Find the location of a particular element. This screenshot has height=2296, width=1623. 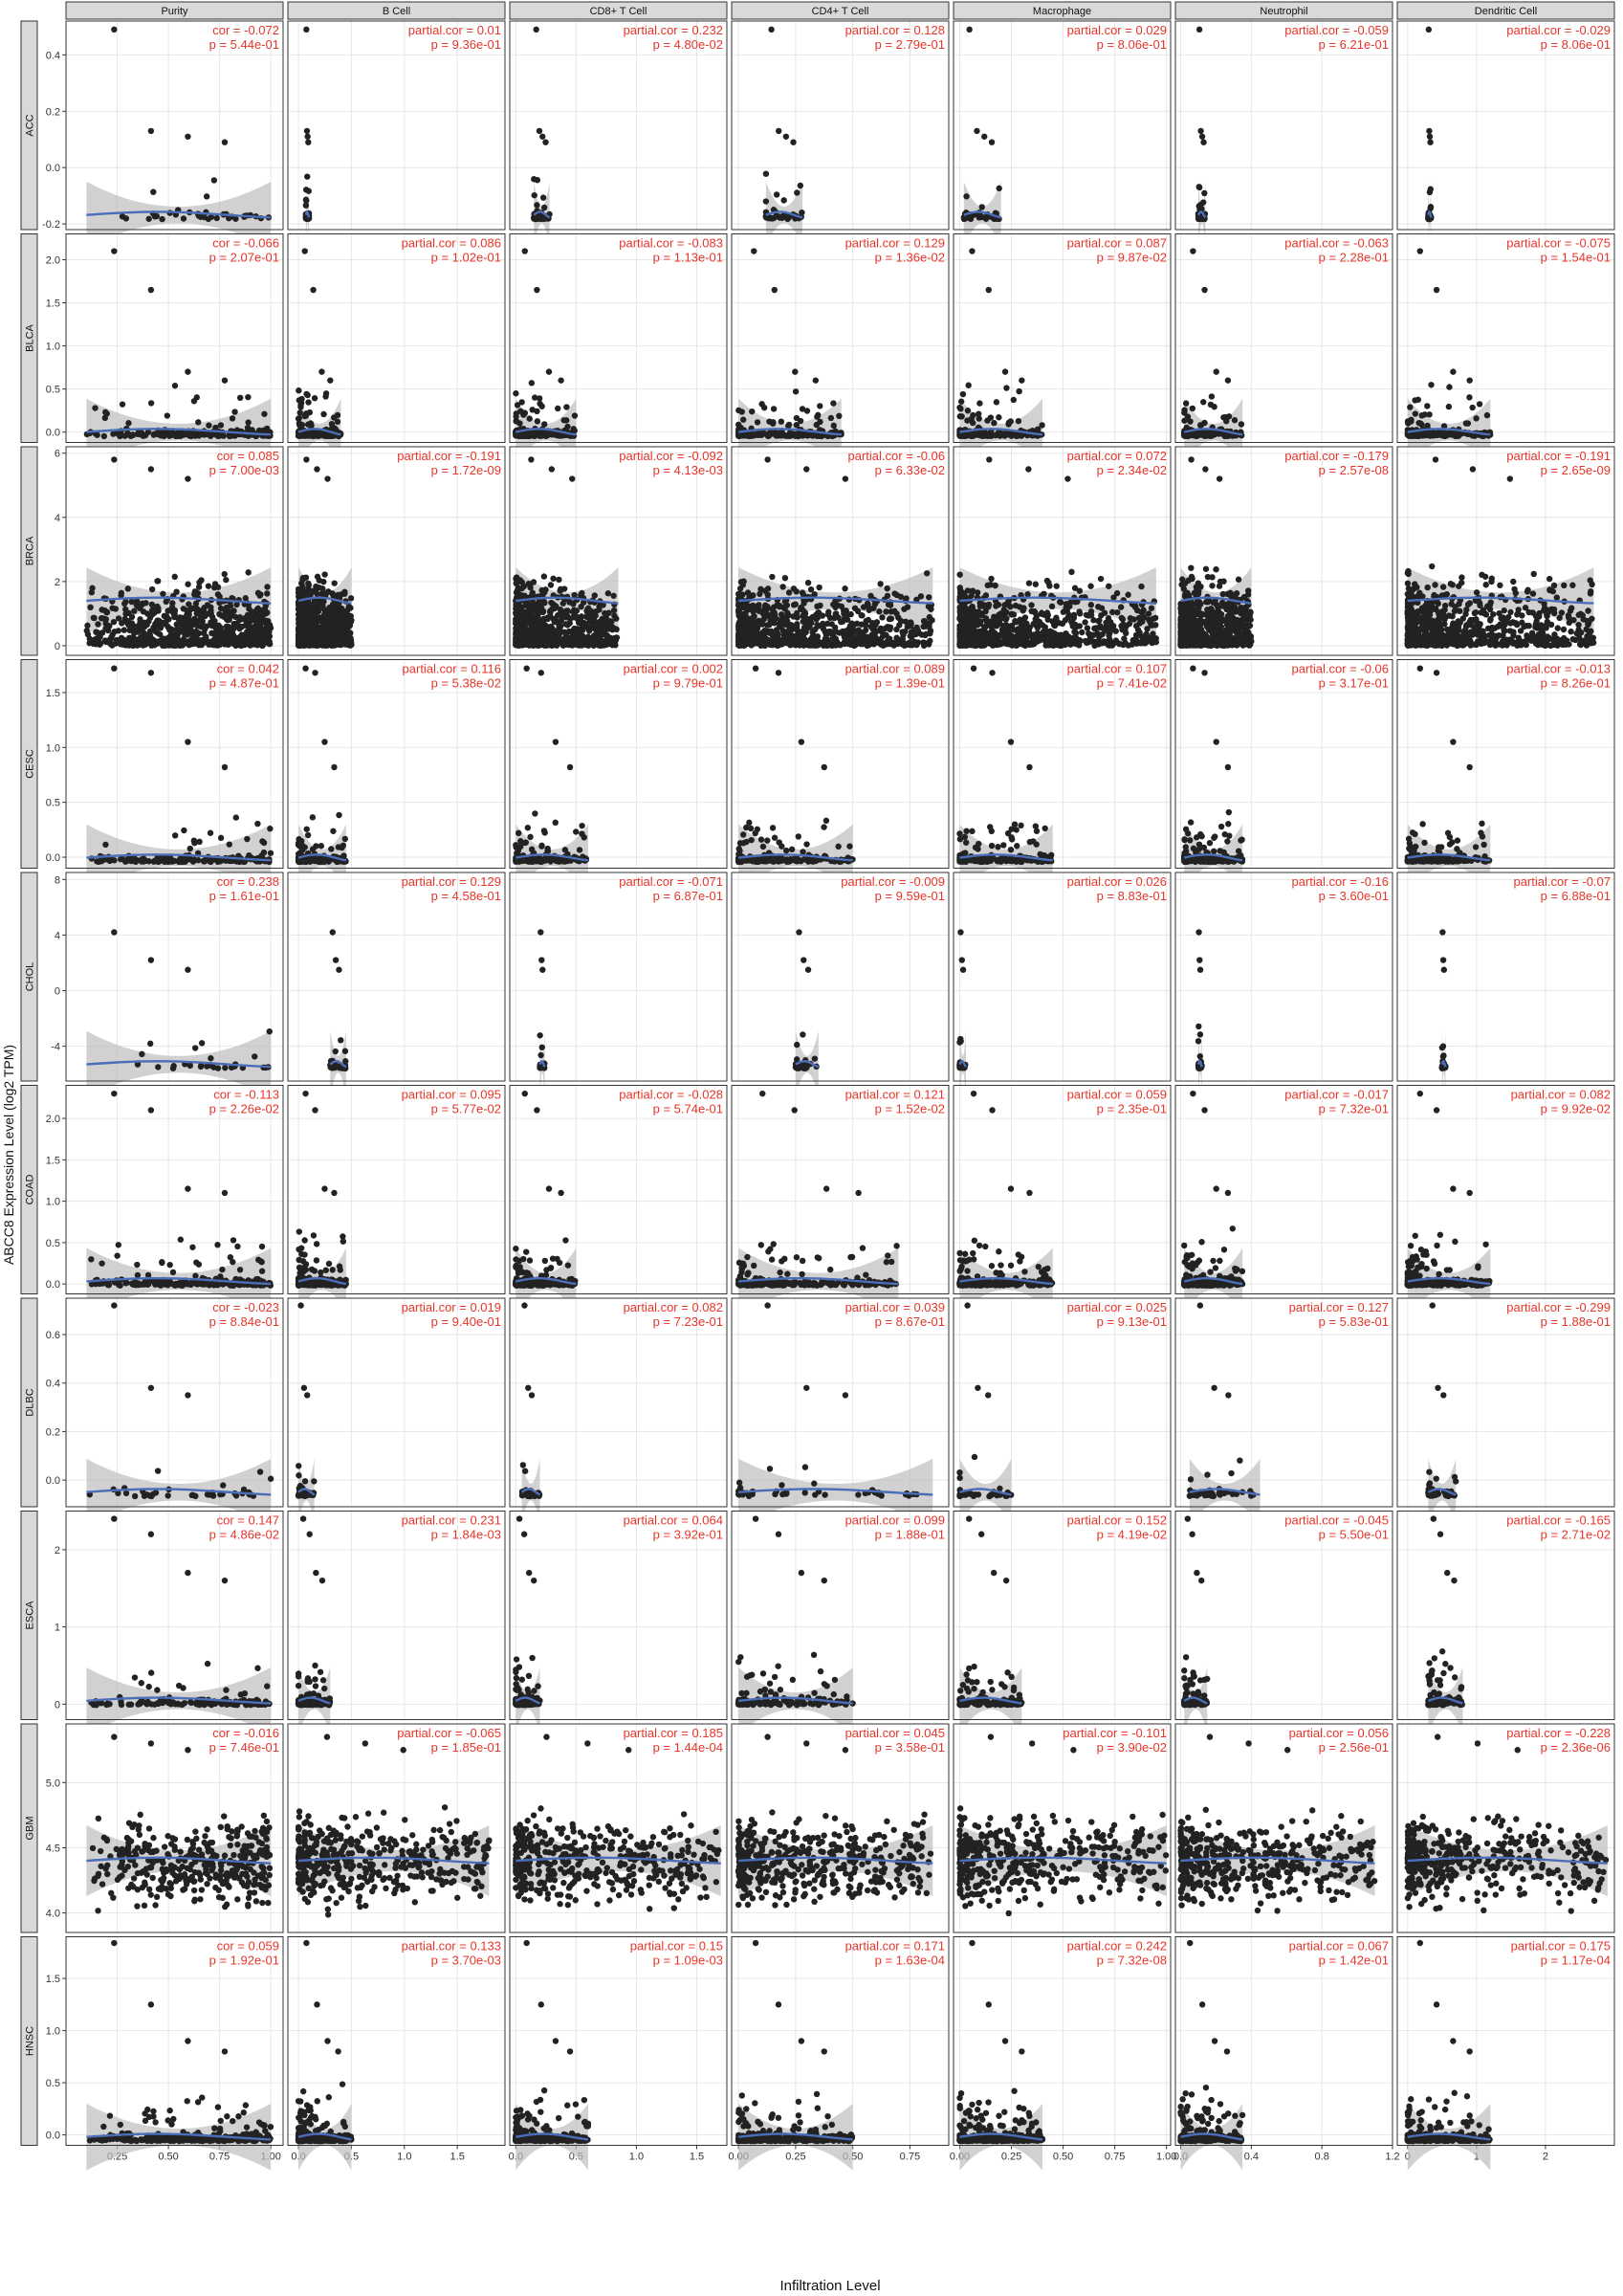

row-strip is located at coordinates (29, 126).